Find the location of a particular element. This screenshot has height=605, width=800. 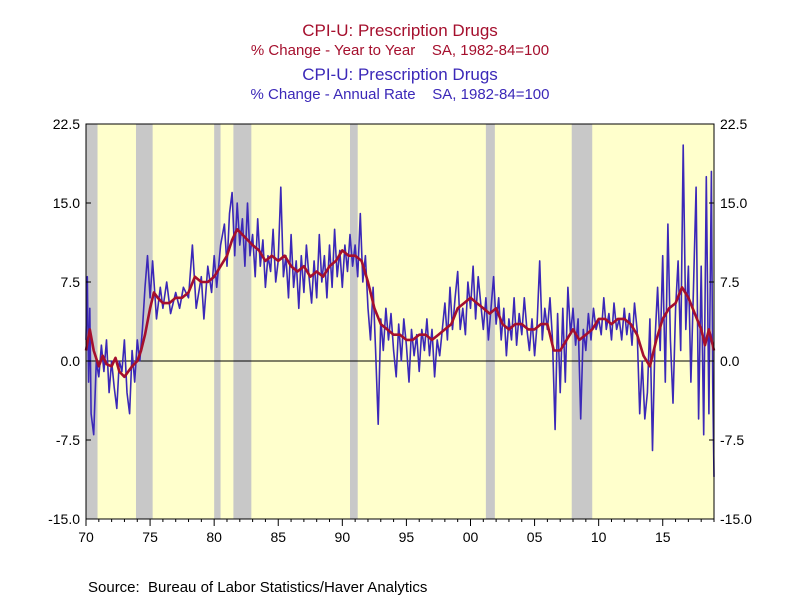

y-tick-label-left-4: -7.5 is located at coordinates (68, 440).